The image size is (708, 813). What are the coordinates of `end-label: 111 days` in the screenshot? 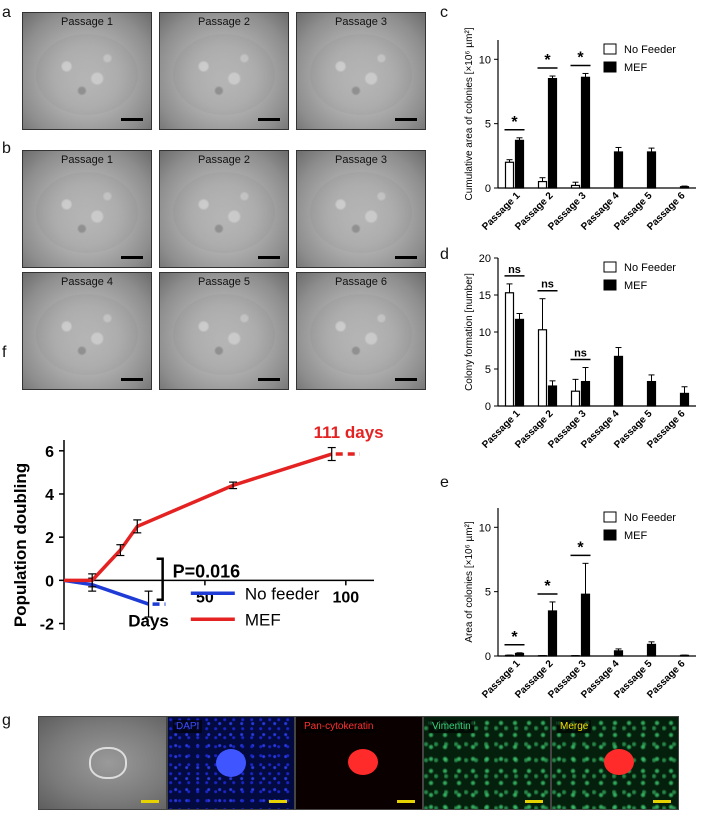 It's located at (349, 432).